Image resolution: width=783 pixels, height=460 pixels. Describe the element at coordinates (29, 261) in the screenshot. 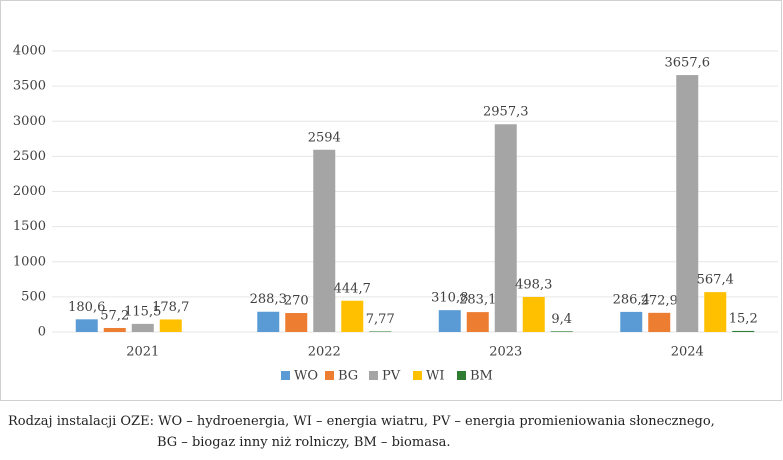

I see `y-tick-label: 1000` at that location.